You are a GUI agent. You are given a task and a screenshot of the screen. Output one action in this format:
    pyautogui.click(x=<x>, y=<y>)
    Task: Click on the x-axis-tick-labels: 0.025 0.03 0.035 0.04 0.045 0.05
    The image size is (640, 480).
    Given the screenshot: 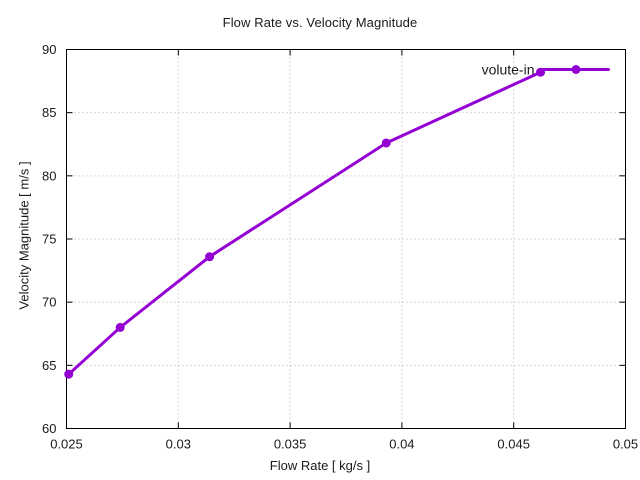 What is the action you would take?
    pyautogui.click(x=344, y=444)
    